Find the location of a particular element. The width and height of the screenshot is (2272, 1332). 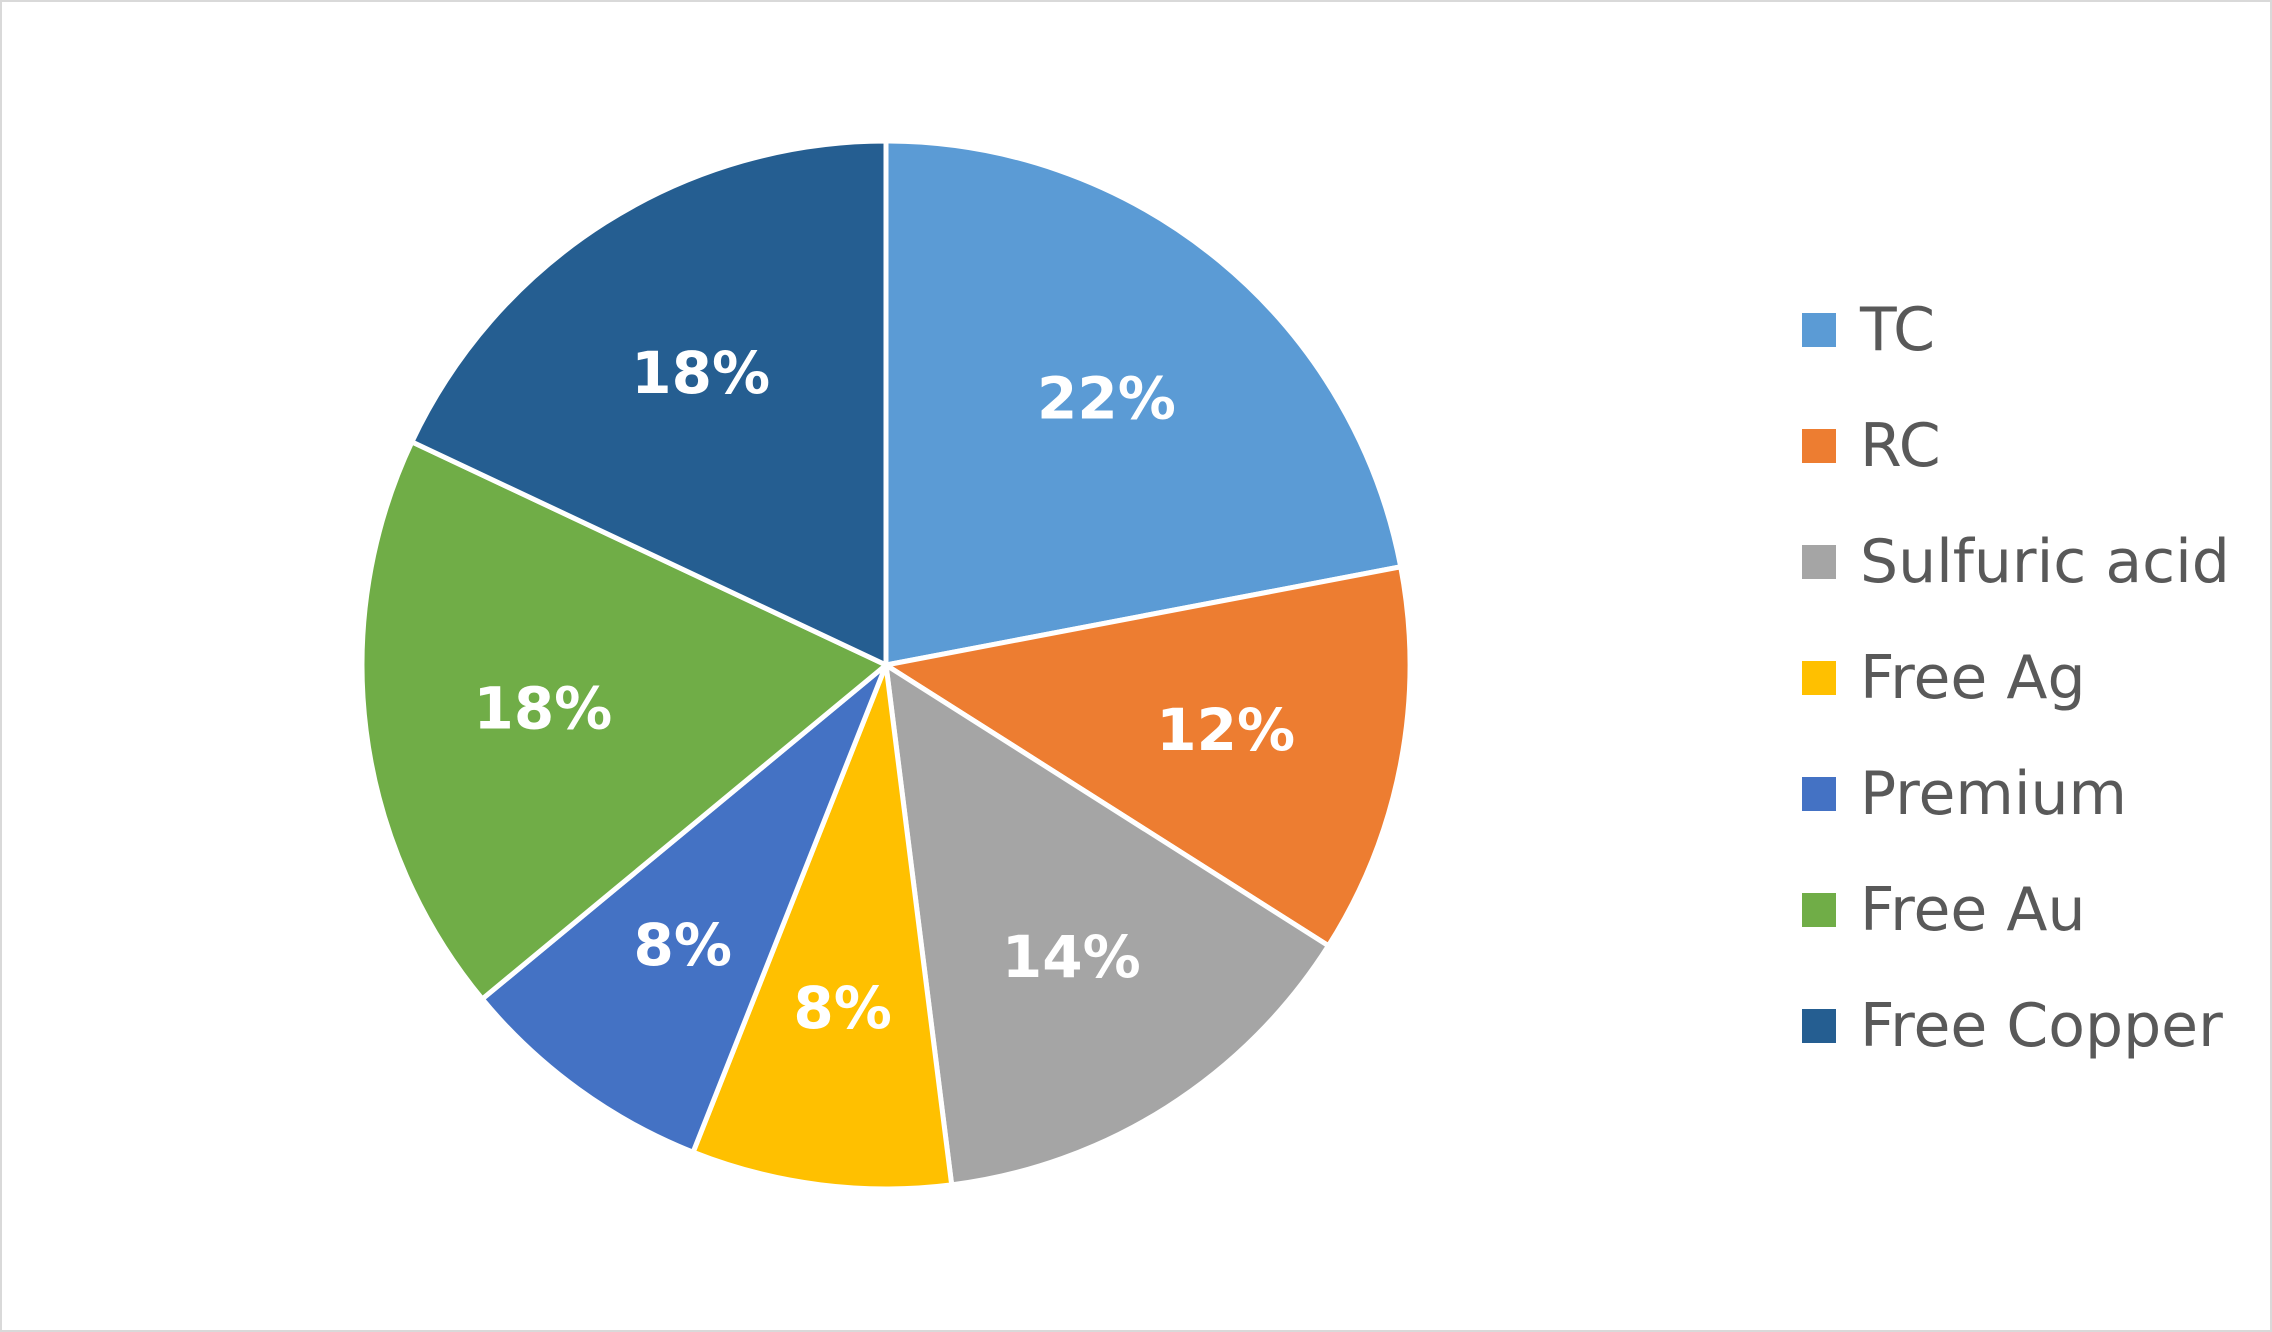

legend-entry-premium: Premium is located at coordinates (2022, 794).